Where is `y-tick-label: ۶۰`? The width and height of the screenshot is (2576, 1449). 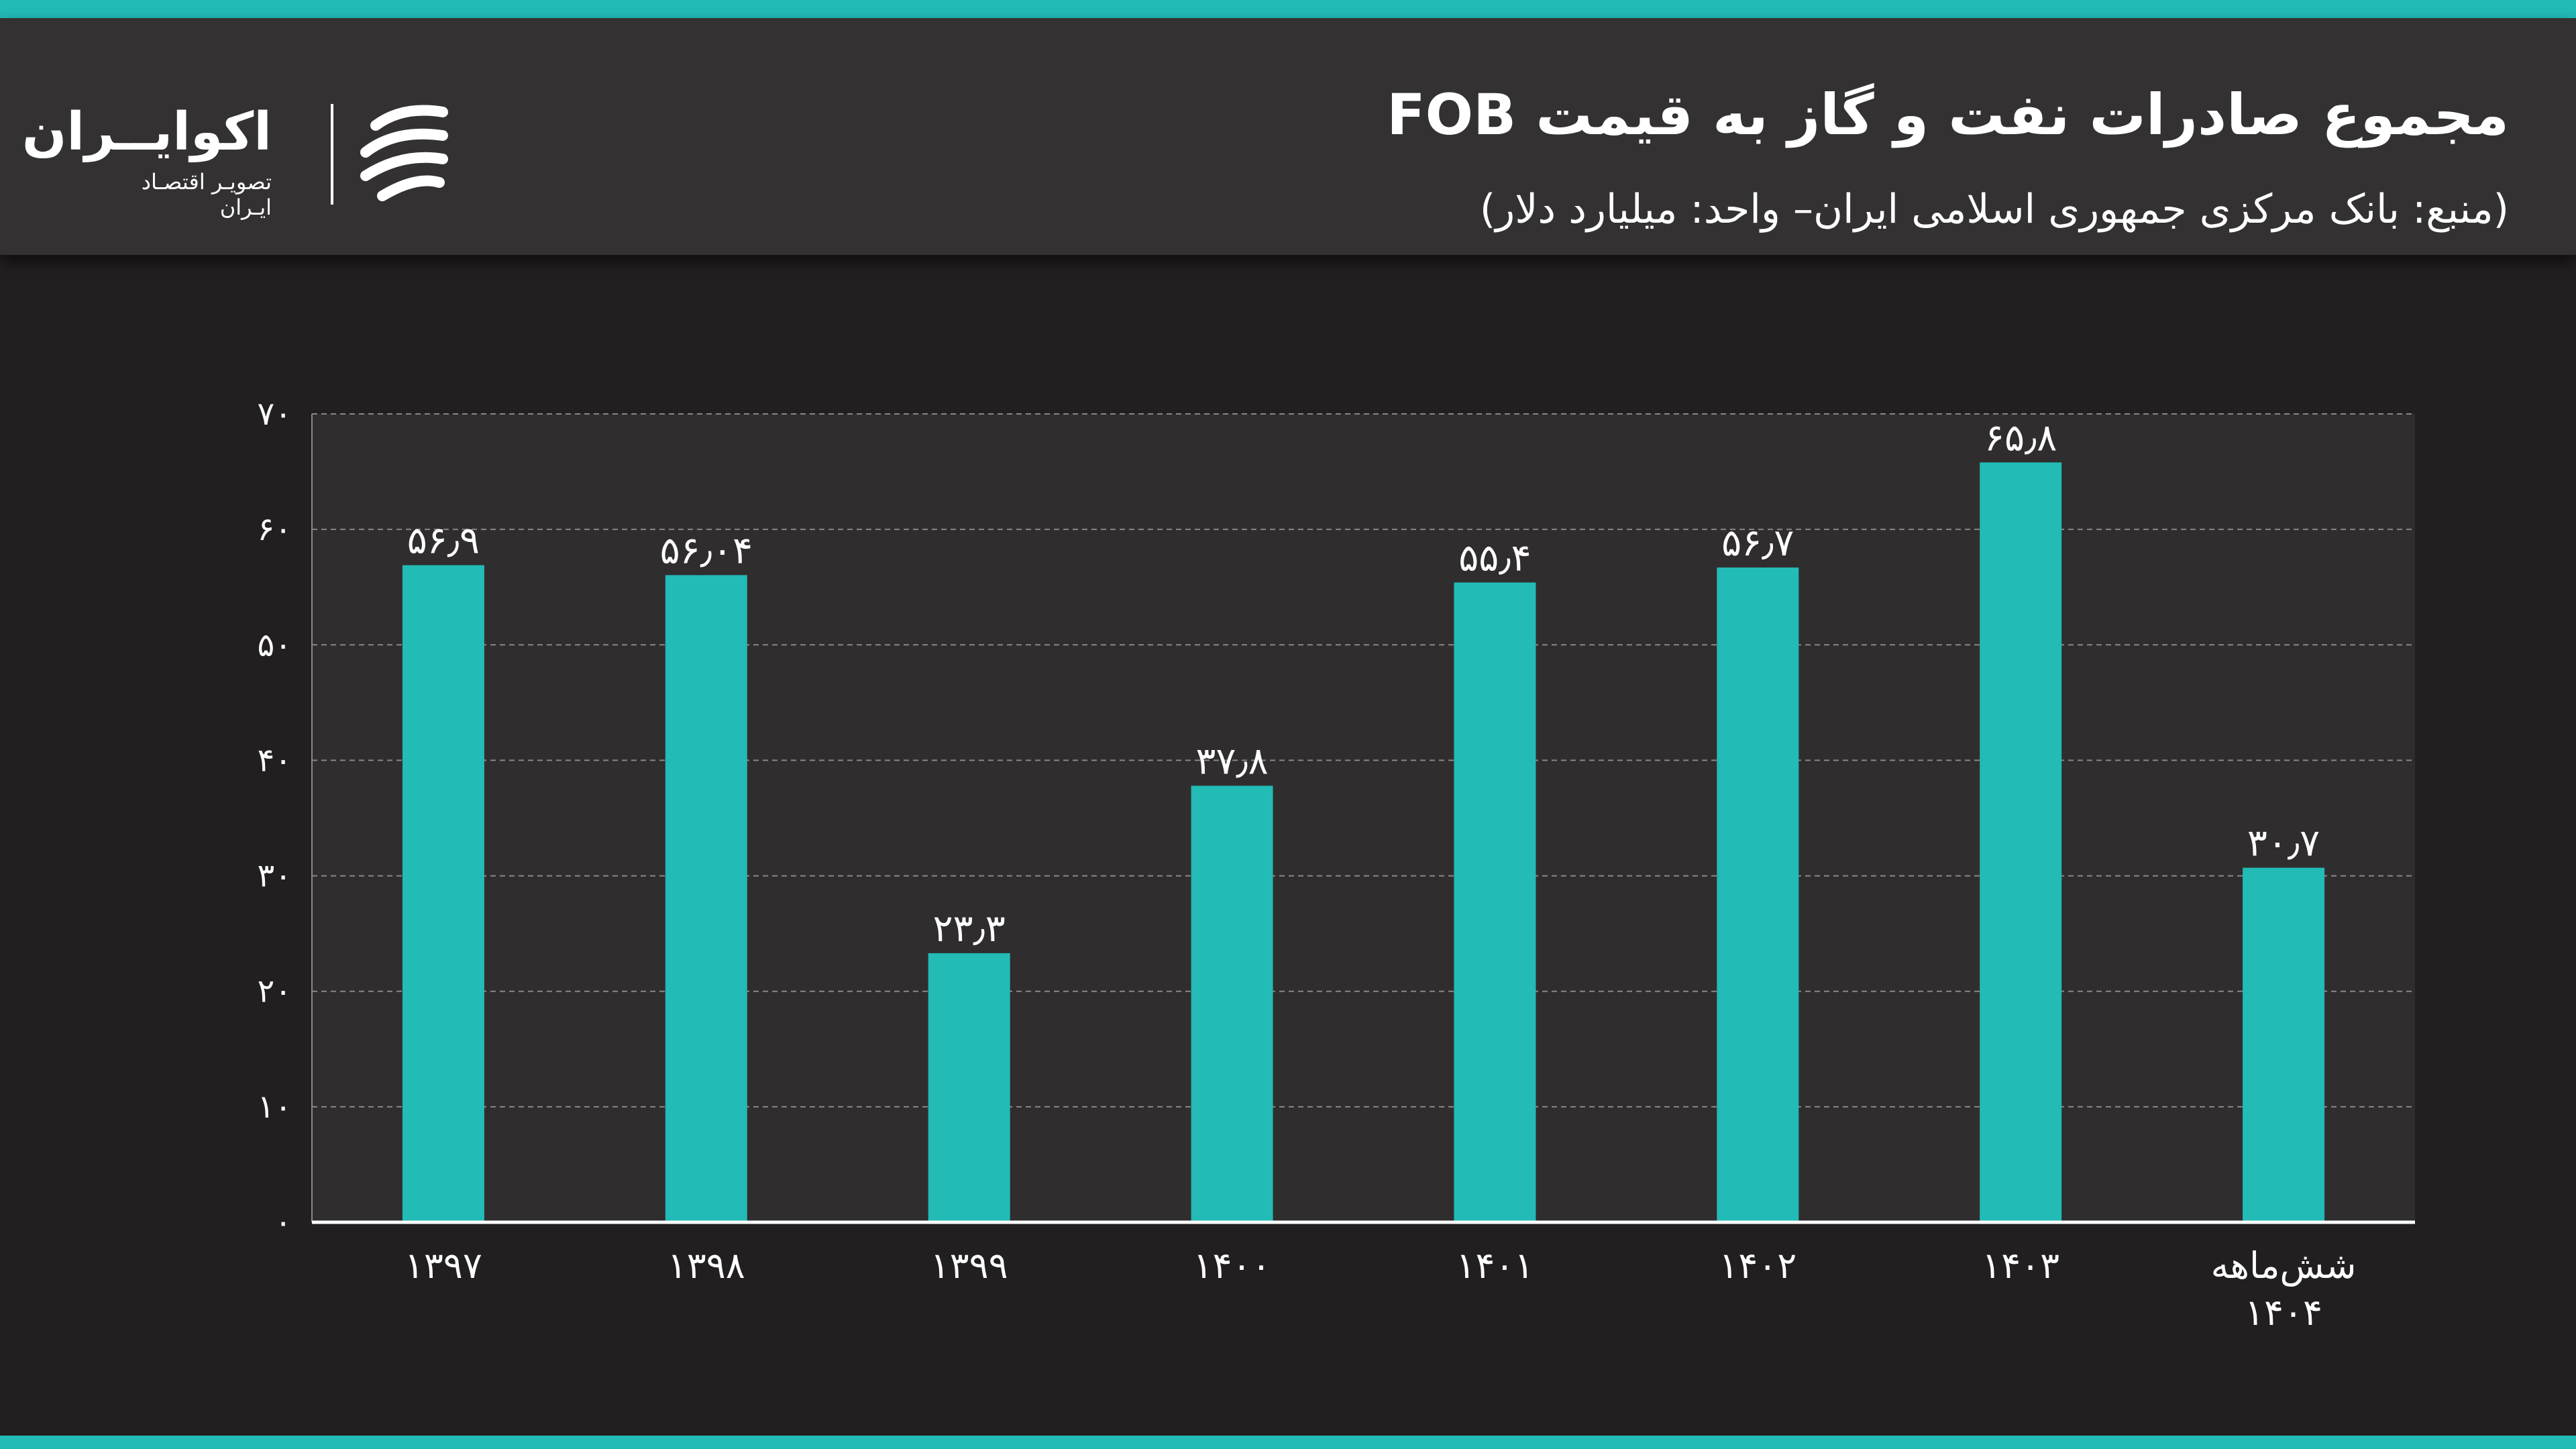 y-tick-label: ۶۰ is located at coordinates (274, 529).